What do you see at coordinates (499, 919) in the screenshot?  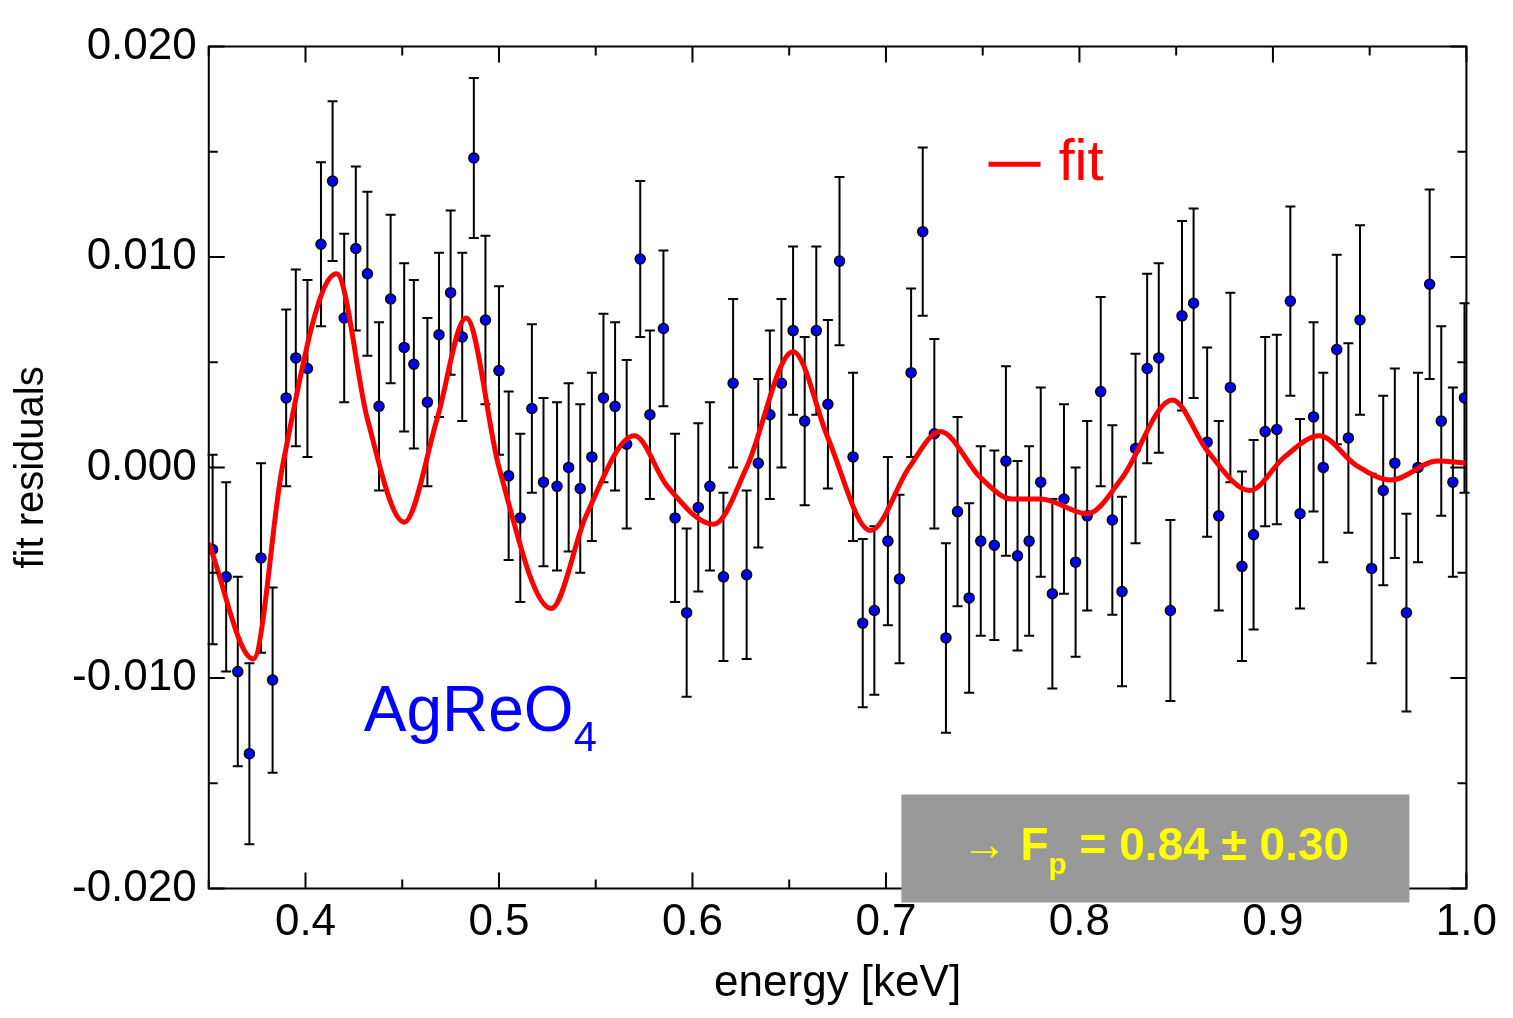 I see `x-tick-label: 0.5` at bounding box center [499, 919].